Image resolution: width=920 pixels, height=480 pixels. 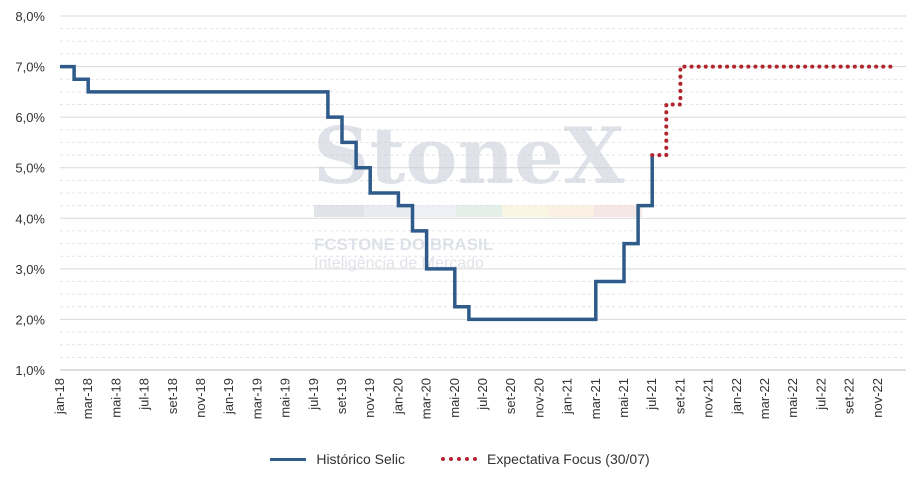 I want to click on x-tick-label: mar-22, so click(x=764, y=398).